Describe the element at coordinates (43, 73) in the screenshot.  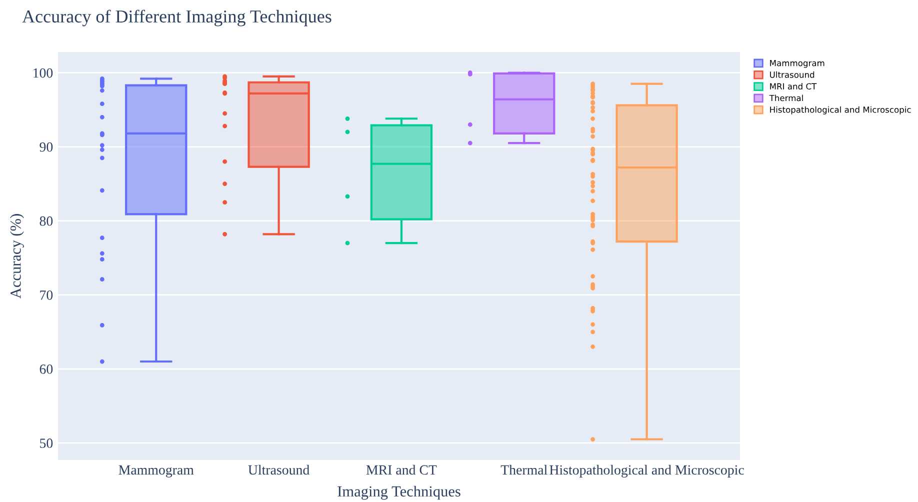
I see `y-tick-label: 100` at that location.